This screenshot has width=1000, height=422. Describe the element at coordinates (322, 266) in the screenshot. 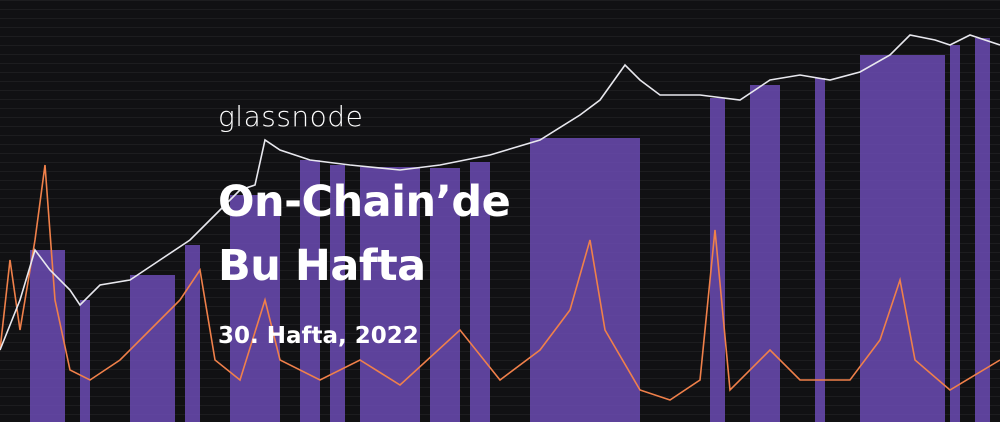

I see `title-line: Bu Hafta` at that location.